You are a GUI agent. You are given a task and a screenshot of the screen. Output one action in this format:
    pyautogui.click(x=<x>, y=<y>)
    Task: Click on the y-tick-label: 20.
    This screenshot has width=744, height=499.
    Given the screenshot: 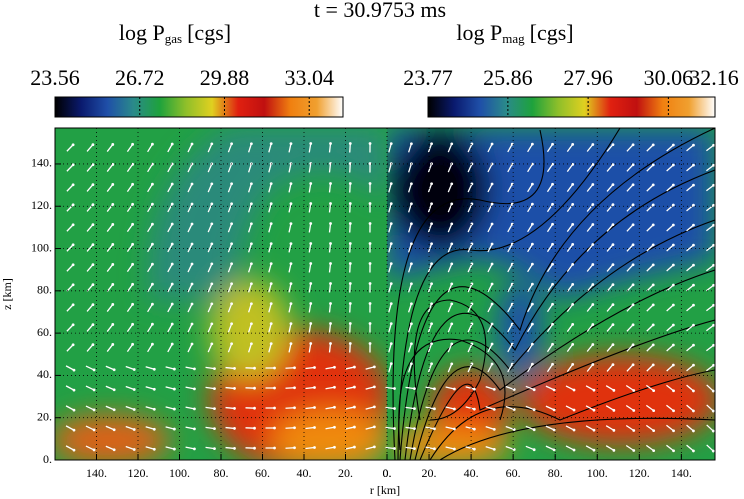 What is the action you would take?
    pyautogui.click(x=44, y=416)
    